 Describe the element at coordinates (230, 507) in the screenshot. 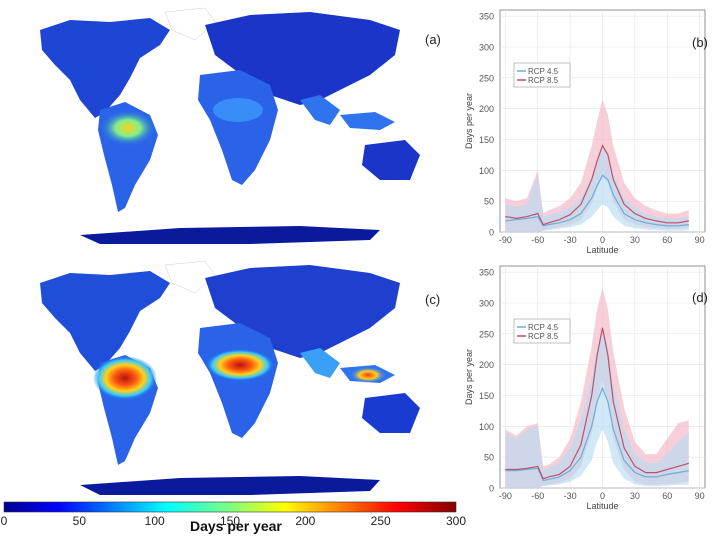

I see `colorbar` at that location.